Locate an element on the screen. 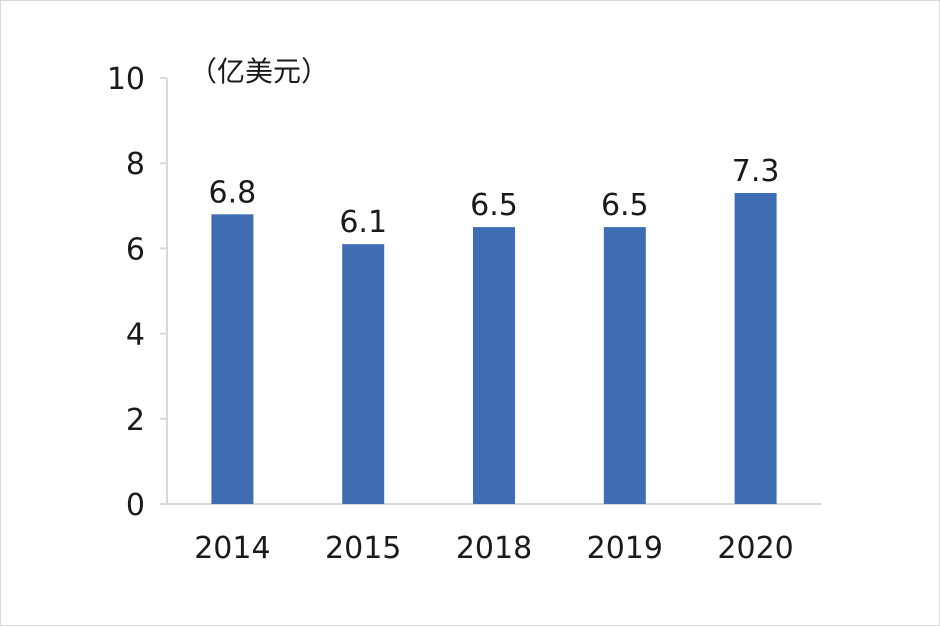 The width and height of the screenshot is (940, 627). x-tick-label: 2020 is located at coordinates (755, 548).